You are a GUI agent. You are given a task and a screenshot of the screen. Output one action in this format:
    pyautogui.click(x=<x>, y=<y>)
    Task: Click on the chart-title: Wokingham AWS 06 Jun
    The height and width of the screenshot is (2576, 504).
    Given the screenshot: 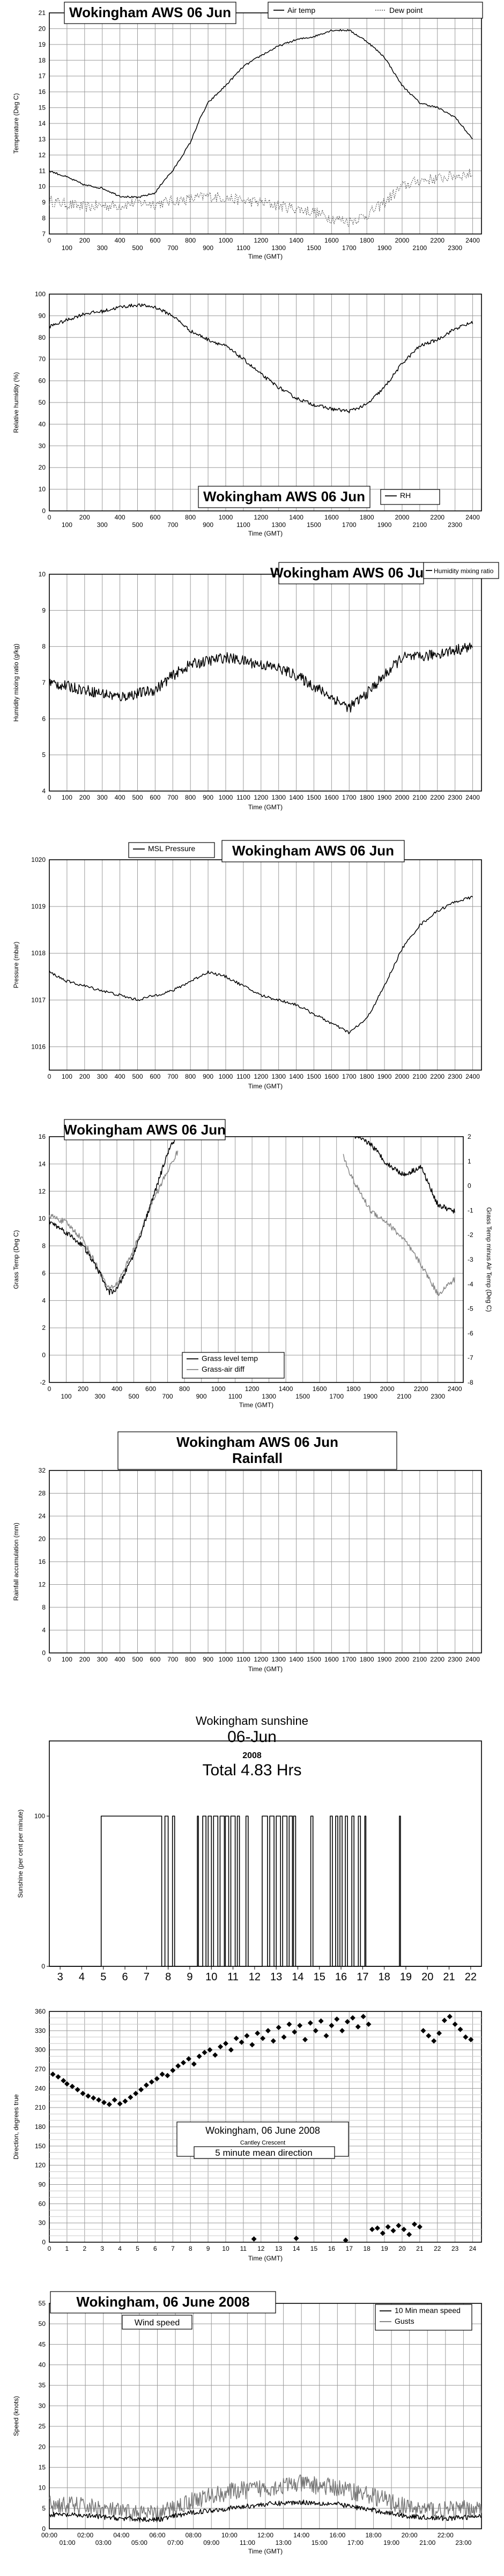 What is the action you would take?
    pyautogui.click(x=145, y=1130)
    